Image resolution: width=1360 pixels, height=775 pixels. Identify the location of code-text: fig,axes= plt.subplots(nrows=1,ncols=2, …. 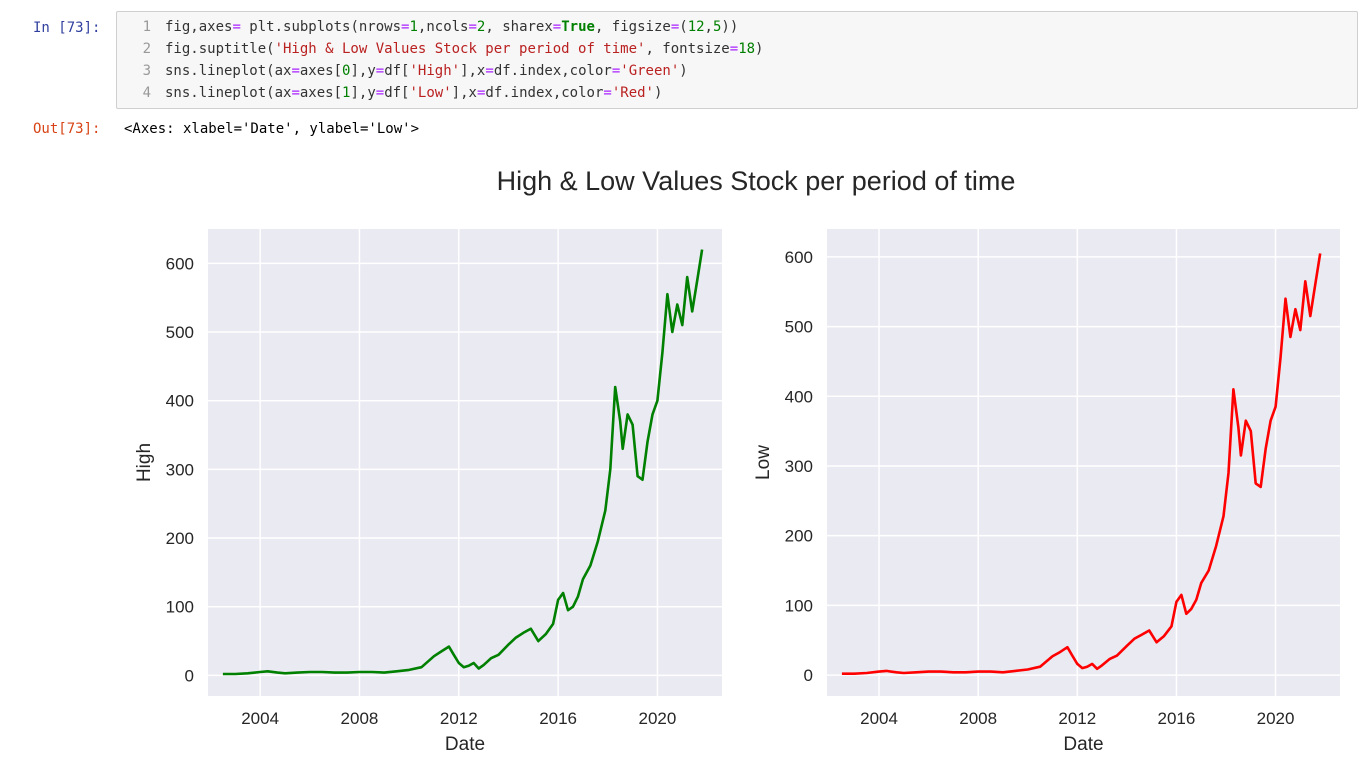
(452, 27).